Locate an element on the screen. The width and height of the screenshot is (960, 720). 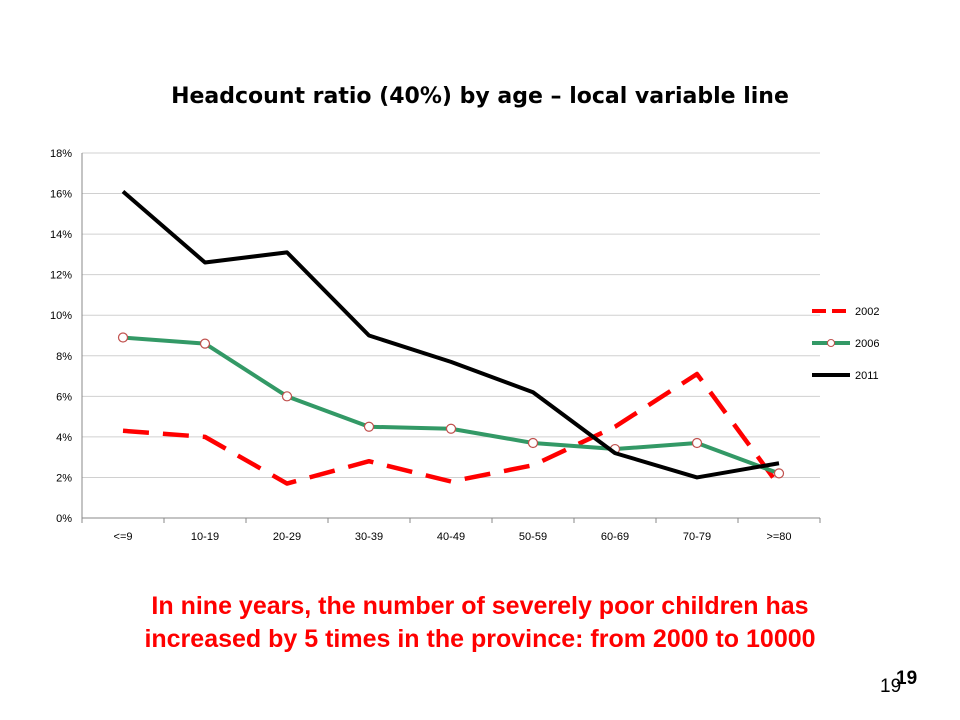
y-tick-label: 12% is located at coordinates (61, 276).